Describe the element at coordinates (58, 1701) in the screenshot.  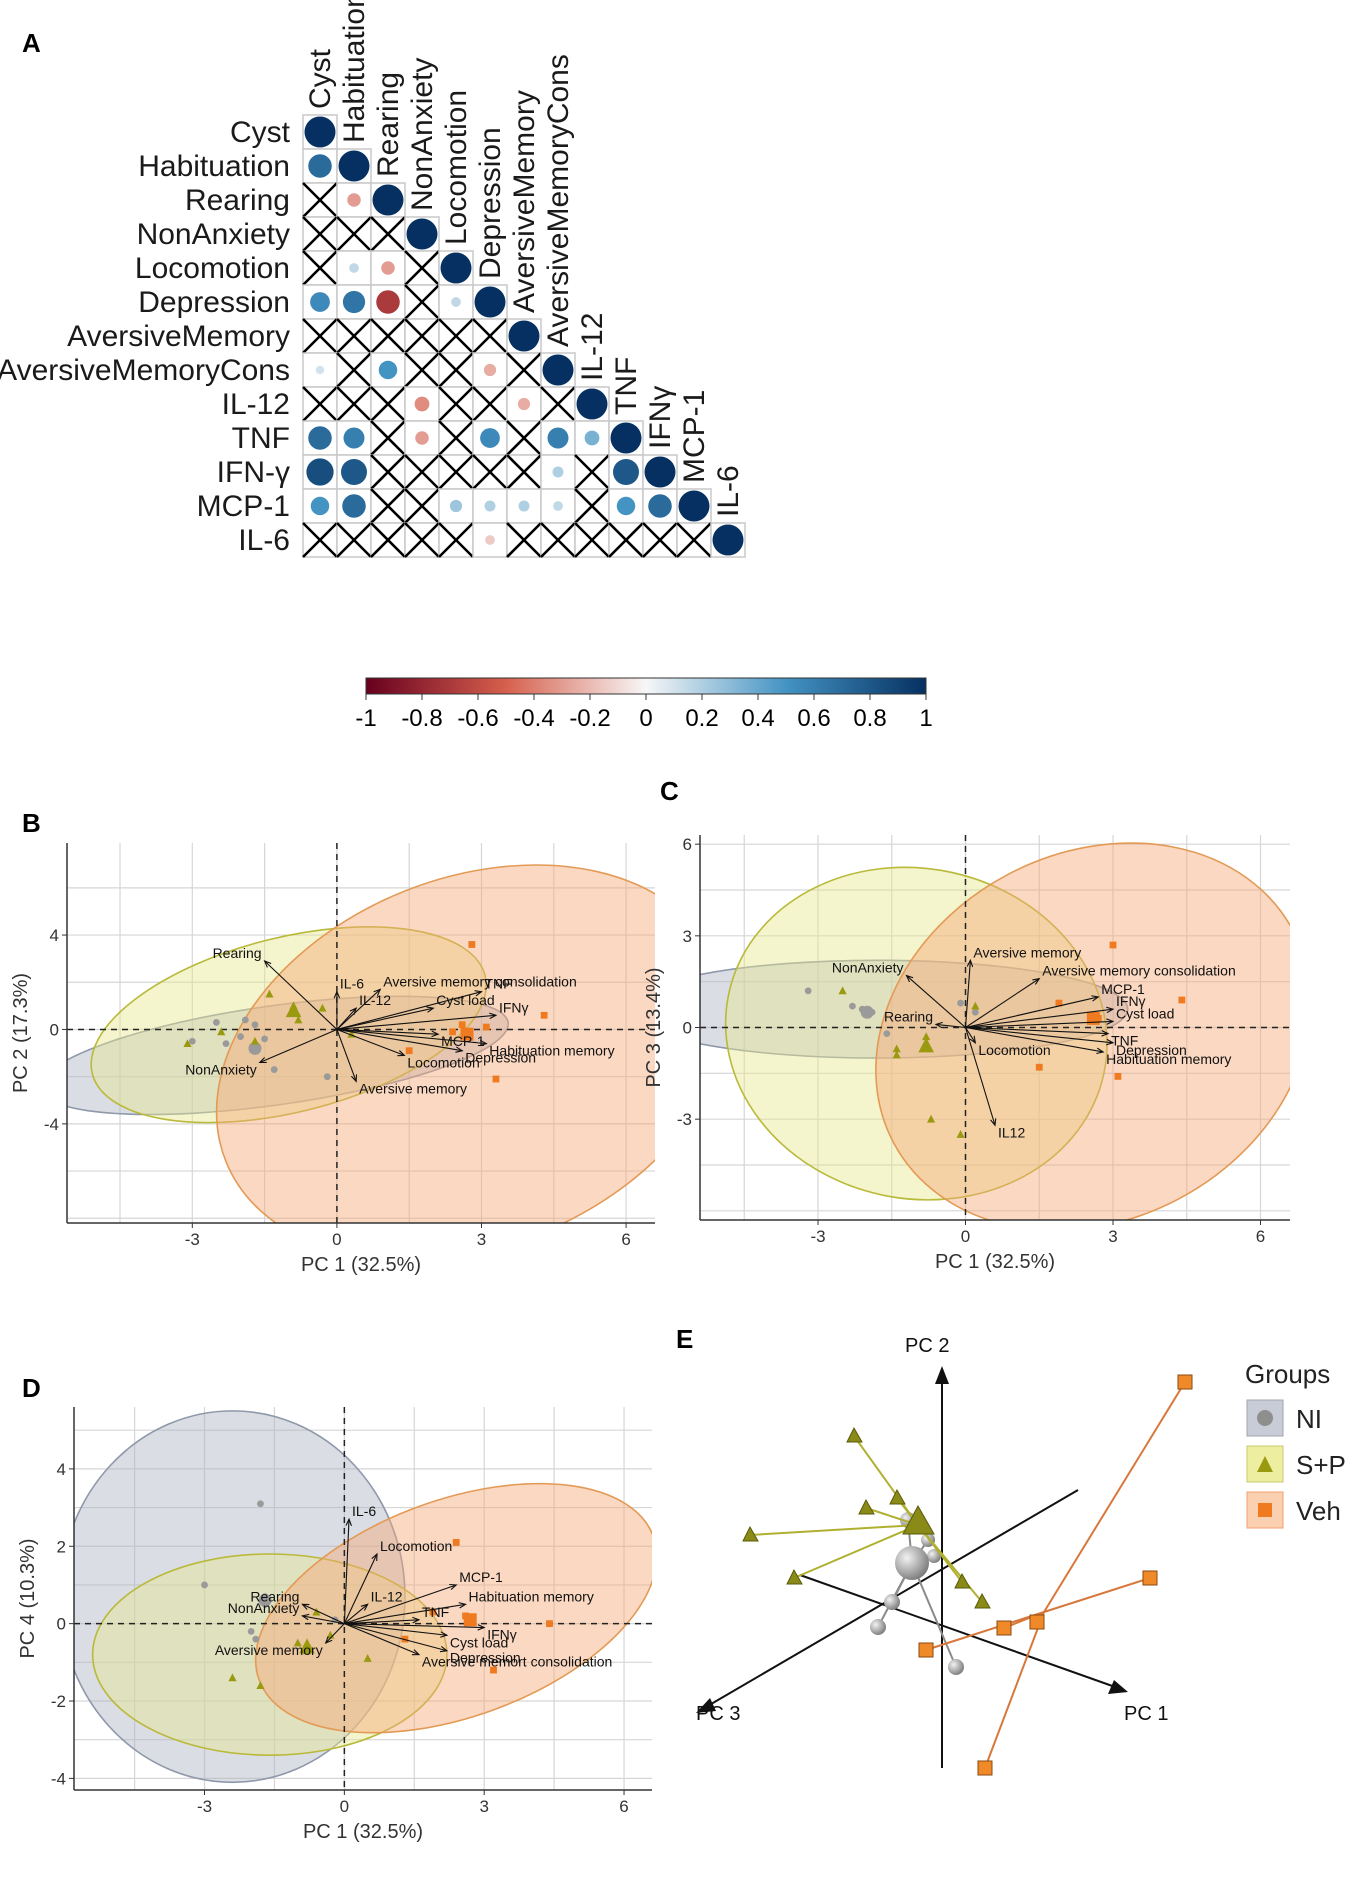
I see `y-tick-label: -2` at that location.